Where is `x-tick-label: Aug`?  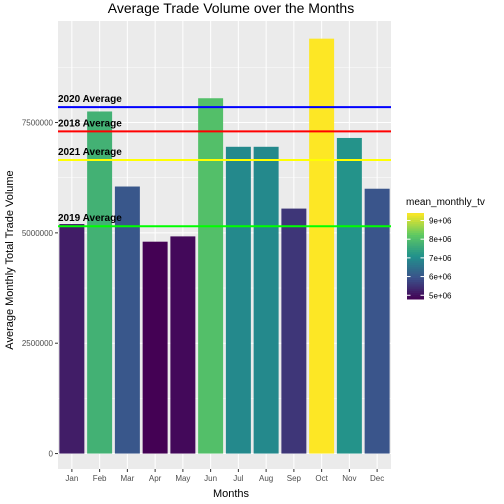
x-tick-label: Aug is located at coordinates (266, 478).